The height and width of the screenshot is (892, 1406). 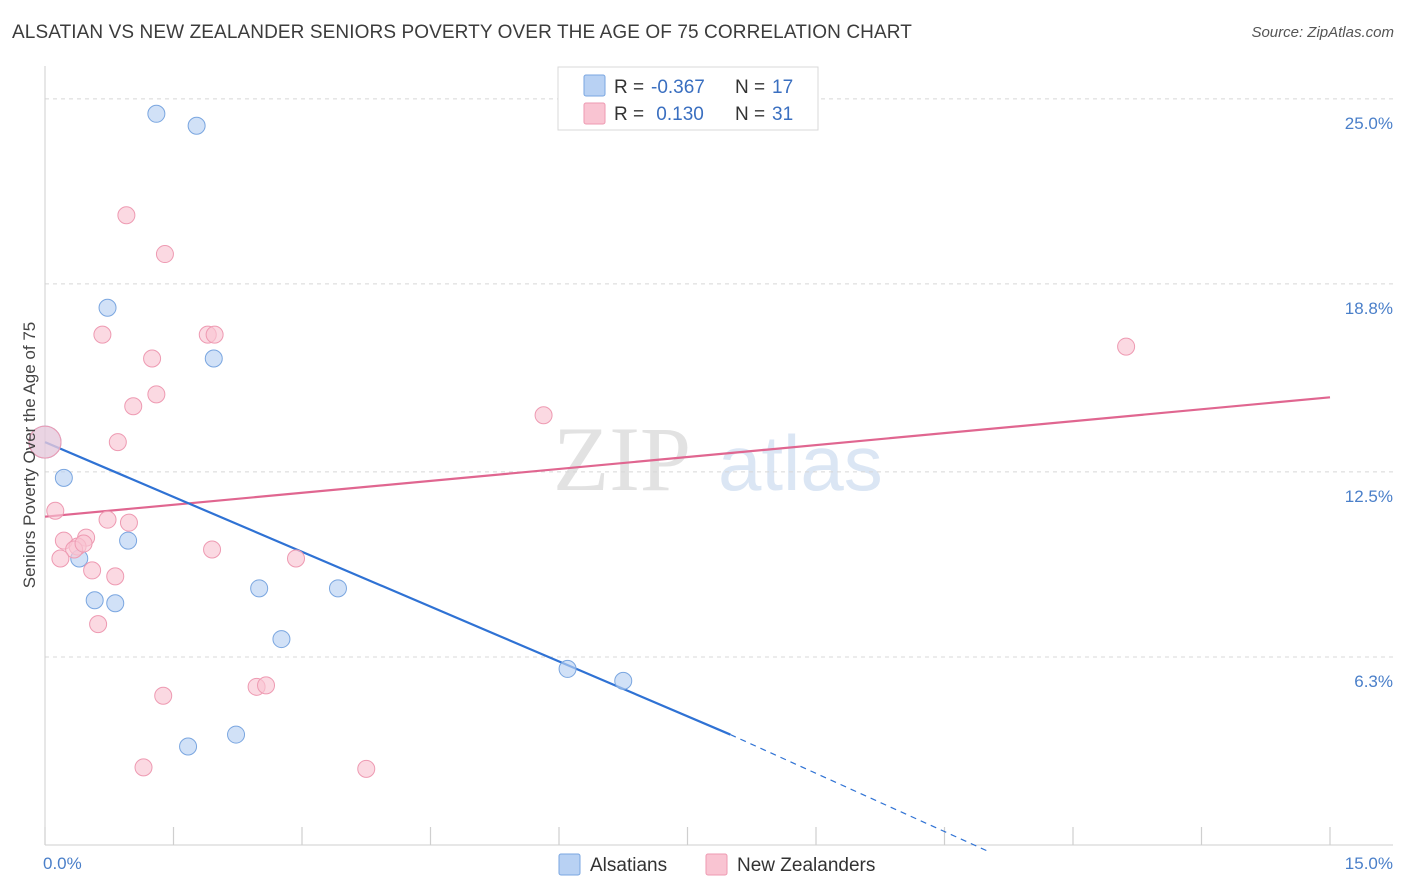 I want to click on y-tick-label: 18.8%, so click(x=1369, y=308).